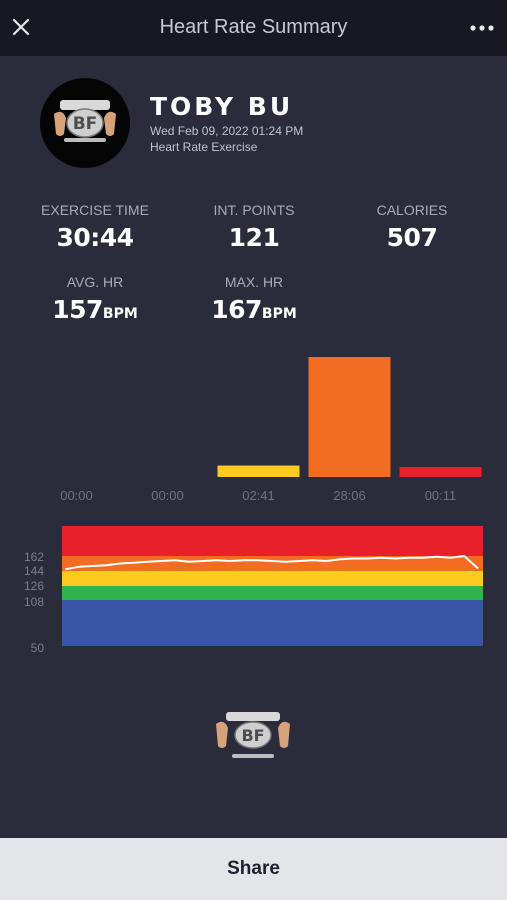 The width and height of the screenshot is (507, 900). What do you see at coordinates (120, 314) in the screenshot?
I see `avg-hr-unit: BPM` at bounding box center [120, 314].